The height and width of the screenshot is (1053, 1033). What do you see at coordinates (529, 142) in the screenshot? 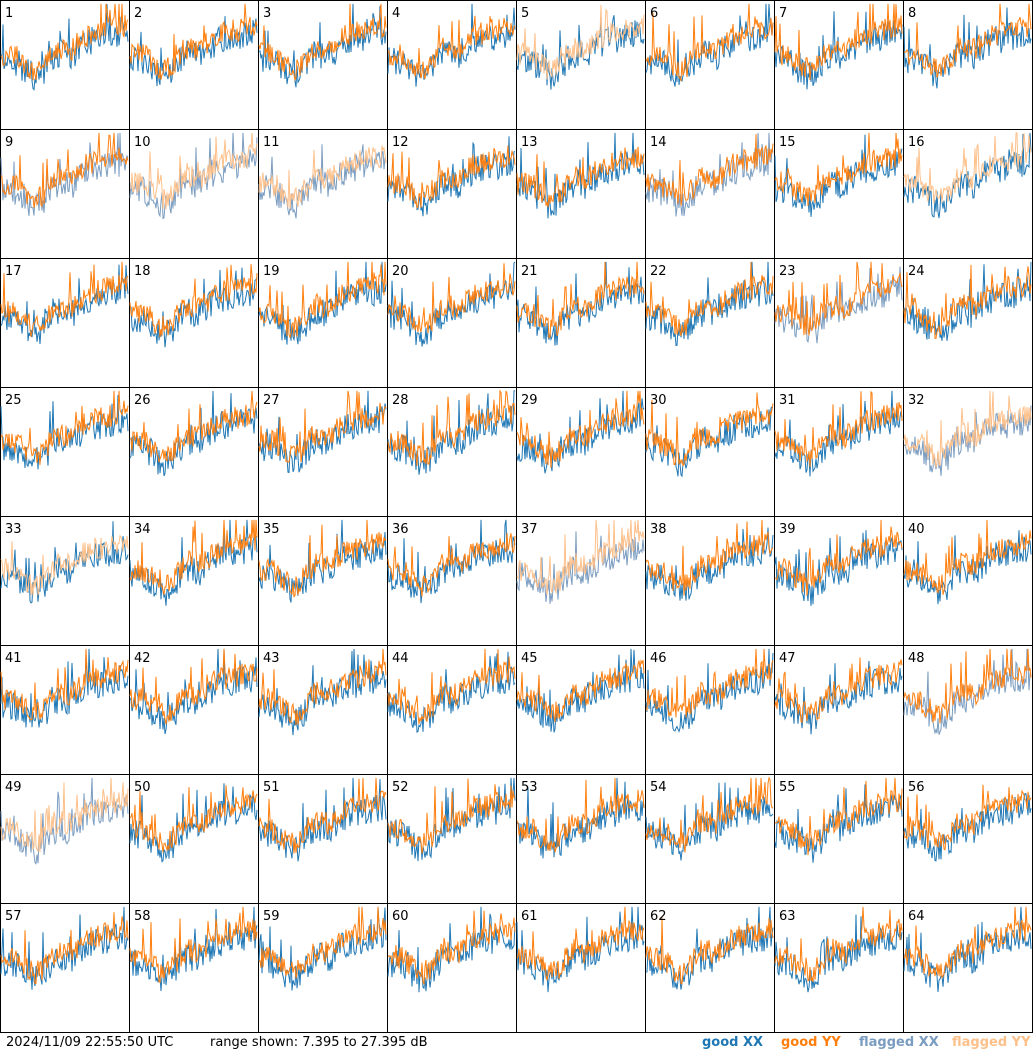
I see `panel-label-13: 13` at bounding box center [529, 142].